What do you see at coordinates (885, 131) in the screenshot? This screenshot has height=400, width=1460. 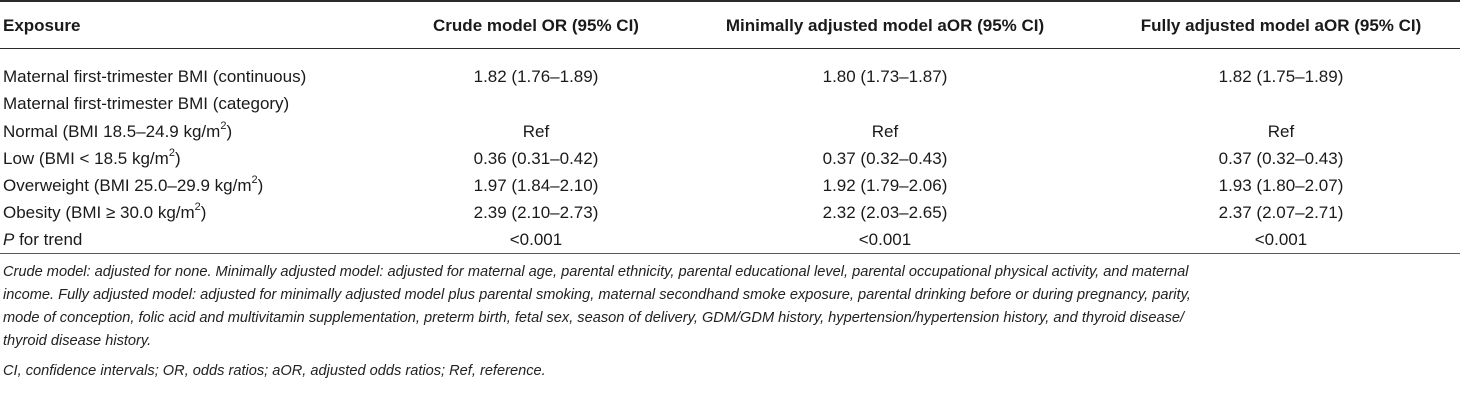 I see `minimally-adjusted-value: Ref` at bounding box center [885, 131].